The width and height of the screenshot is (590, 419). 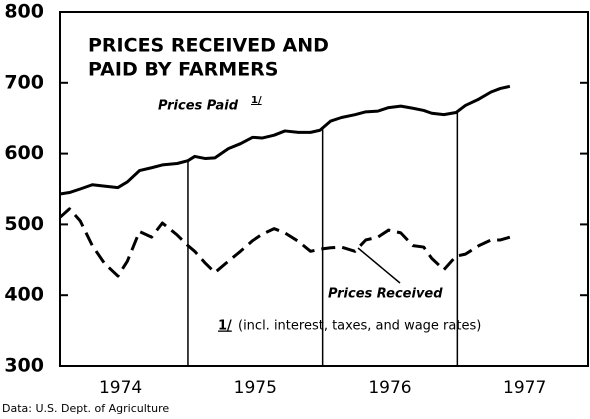 What do you see at coordinates (208, 46) in the screenshot?
I see `chart-title: PRICES RECEIVED AND` at bounding box center [208, 46].